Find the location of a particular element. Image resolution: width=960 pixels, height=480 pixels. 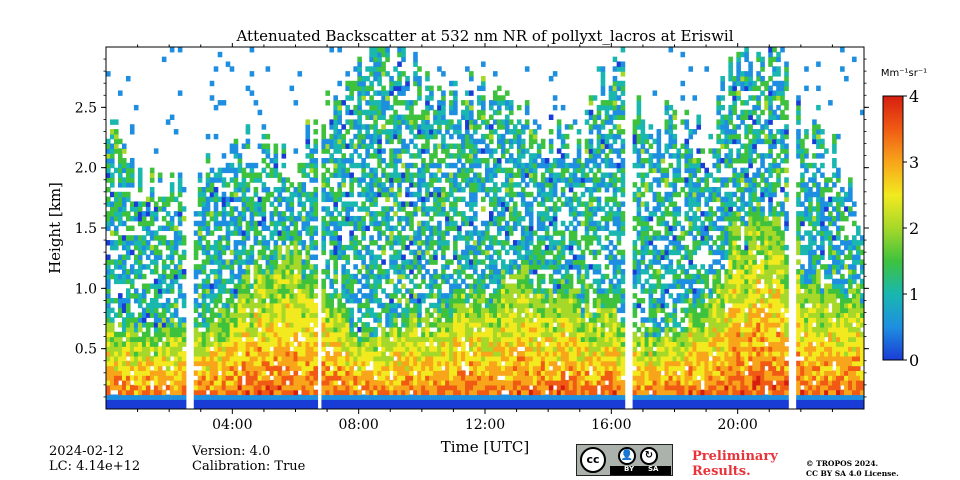

colorbar-tick-label: 4 is located at coordinates (914, 96).